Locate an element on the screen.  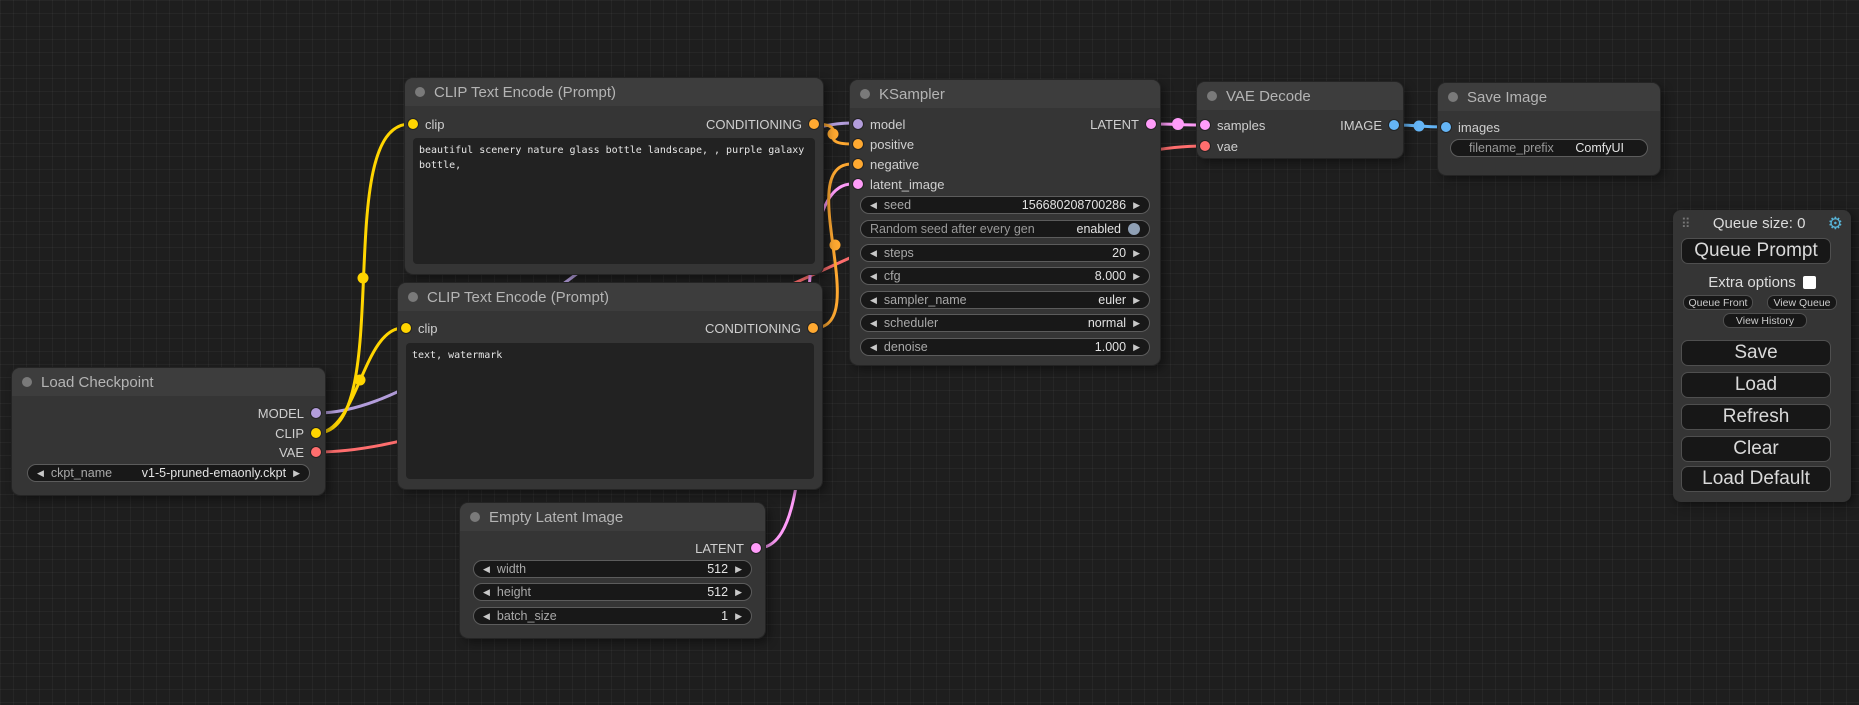
widget-value: v1-5-pruned-emaonly.ckpt is located at coordinates (214, 473).